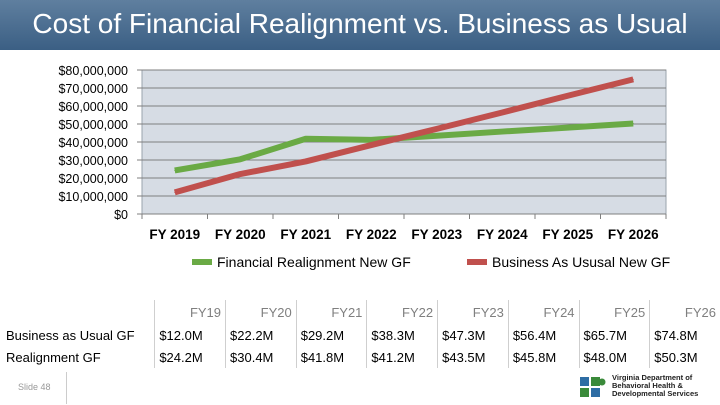  What do you see at coordinates (93, 143) in the screenshot?
I see `y-tick-label: $40,000,000` at bounding box center [93, 143].